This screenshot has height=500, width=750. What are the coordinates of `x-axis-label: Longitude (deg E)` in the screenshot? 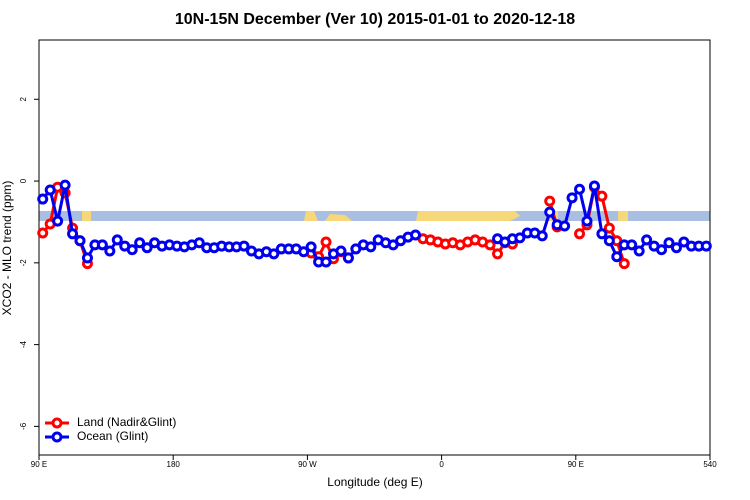 It's located at (374, 482).